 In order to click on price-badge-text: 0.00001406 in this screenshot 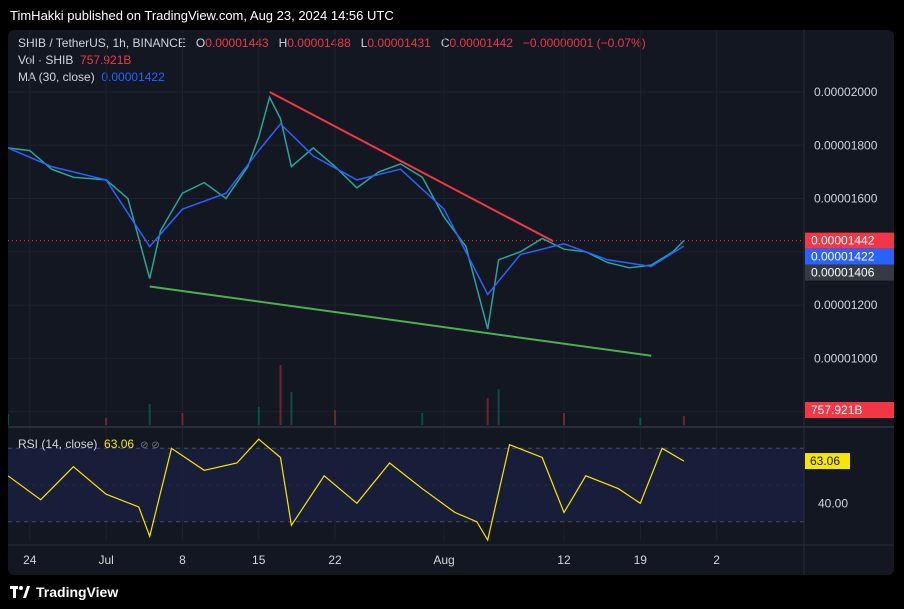, I will do `click(843, 273)`.